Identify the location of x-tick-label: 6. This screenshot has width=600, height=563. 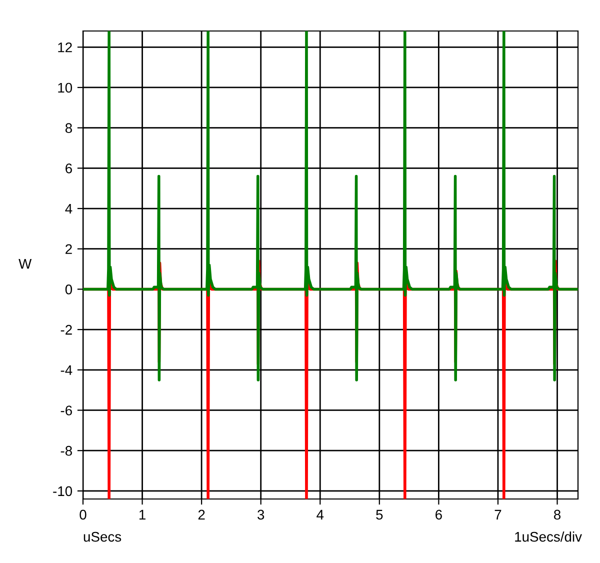
(439, 515).